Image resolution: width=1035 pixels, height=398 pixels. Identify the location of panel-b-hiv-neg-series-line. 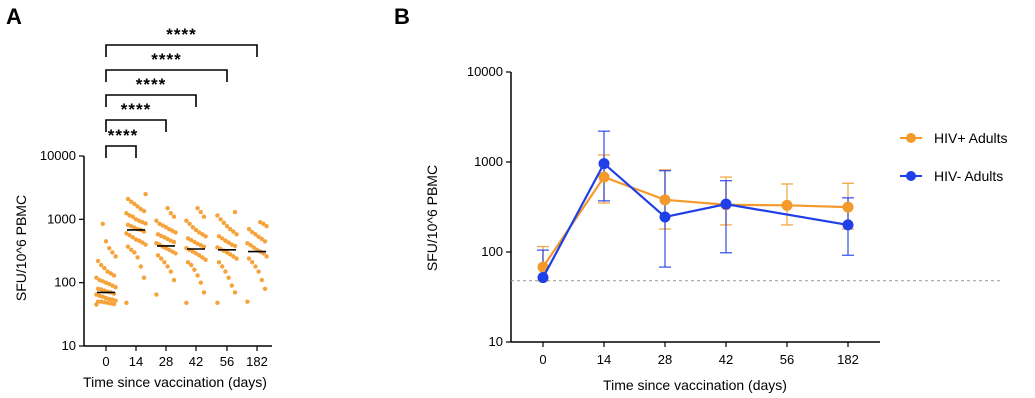
(695, 220).